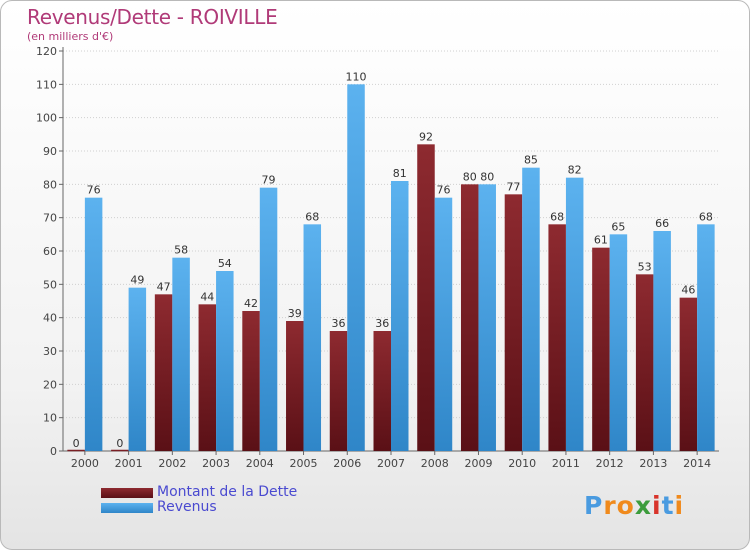  I want to click on y-tick-label: 90, so click(50, 151).